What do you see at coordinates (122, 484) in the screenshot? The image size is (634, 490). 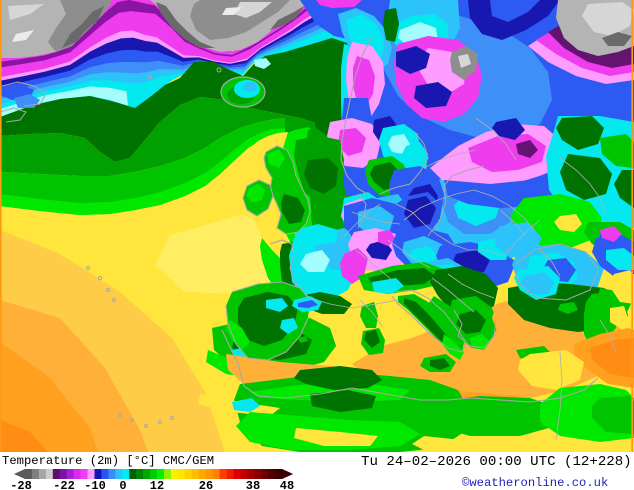 I see `svg-text: 0` at bounding box center [122, 484].